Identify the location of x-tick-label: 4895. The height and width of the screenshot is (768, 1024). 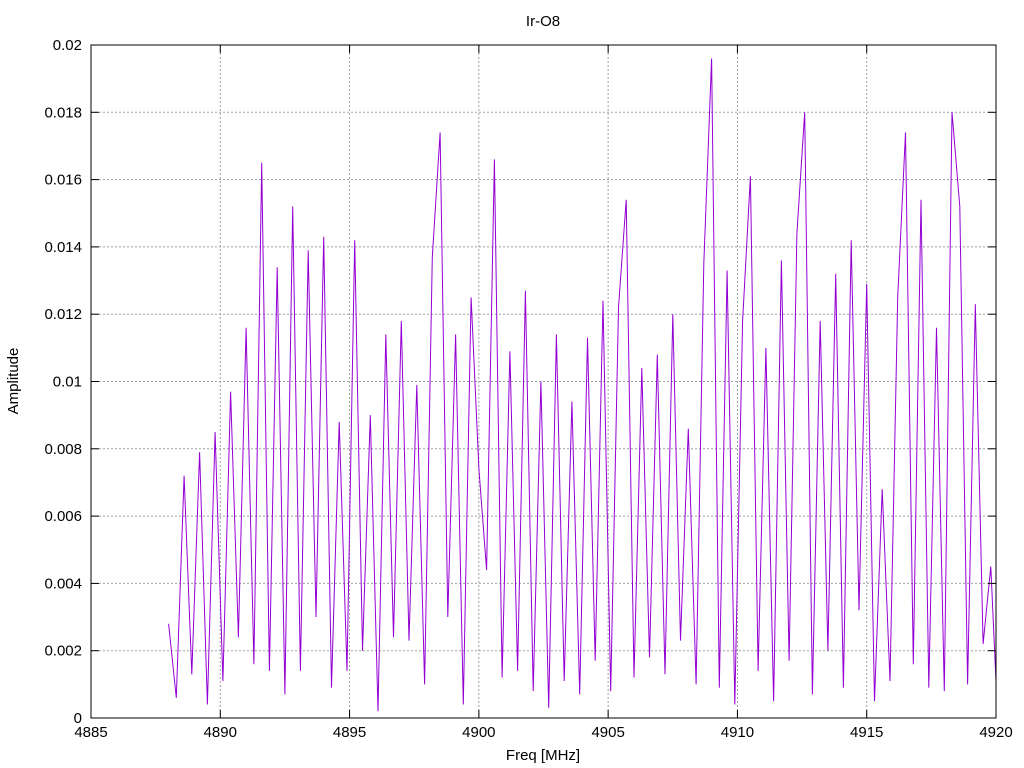
(349, 732).